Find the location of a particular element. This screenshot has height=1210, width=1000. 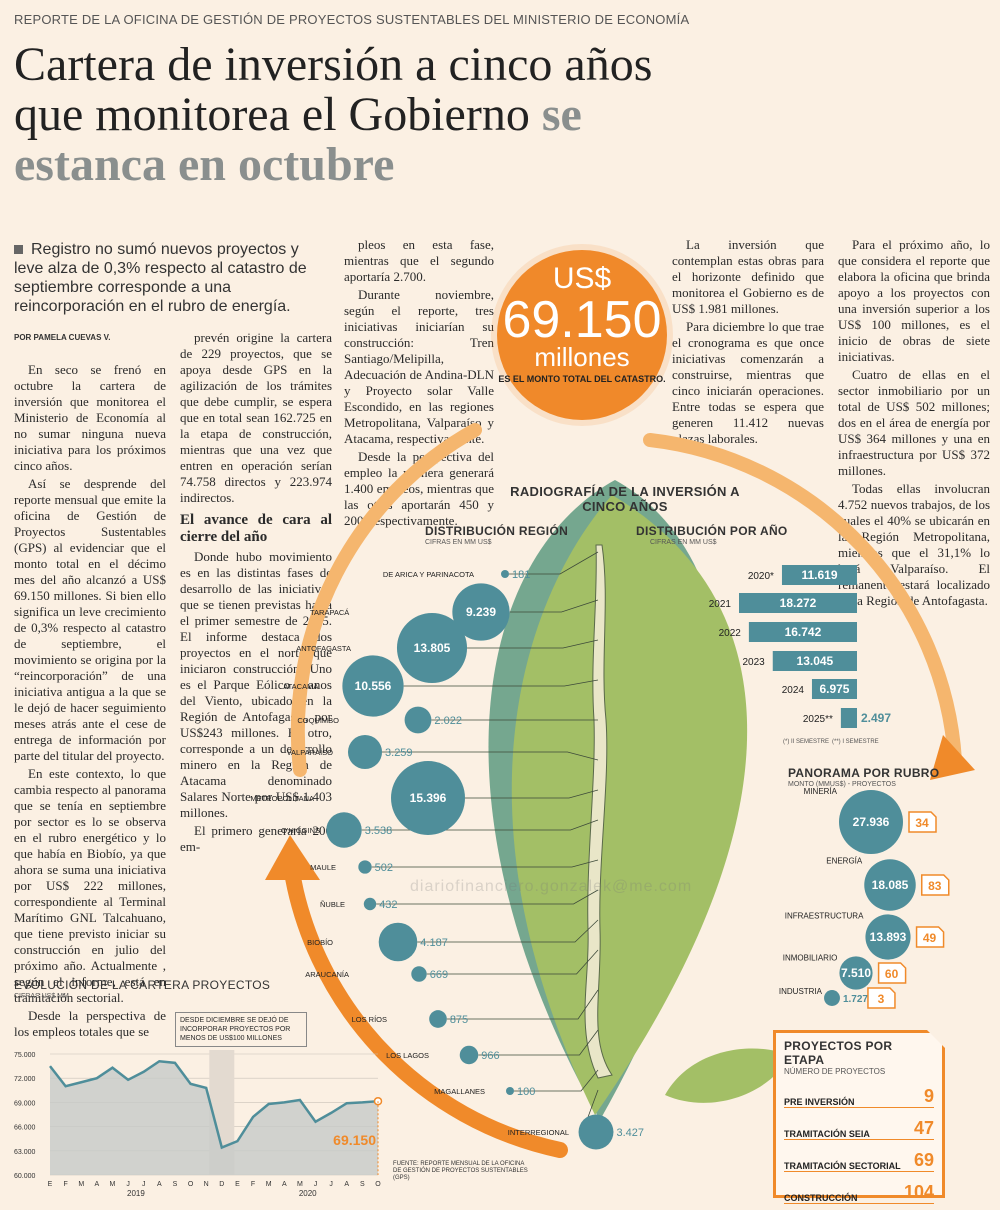

rubro-name-label: ENERGÍA is located at coordinates (844, 860).